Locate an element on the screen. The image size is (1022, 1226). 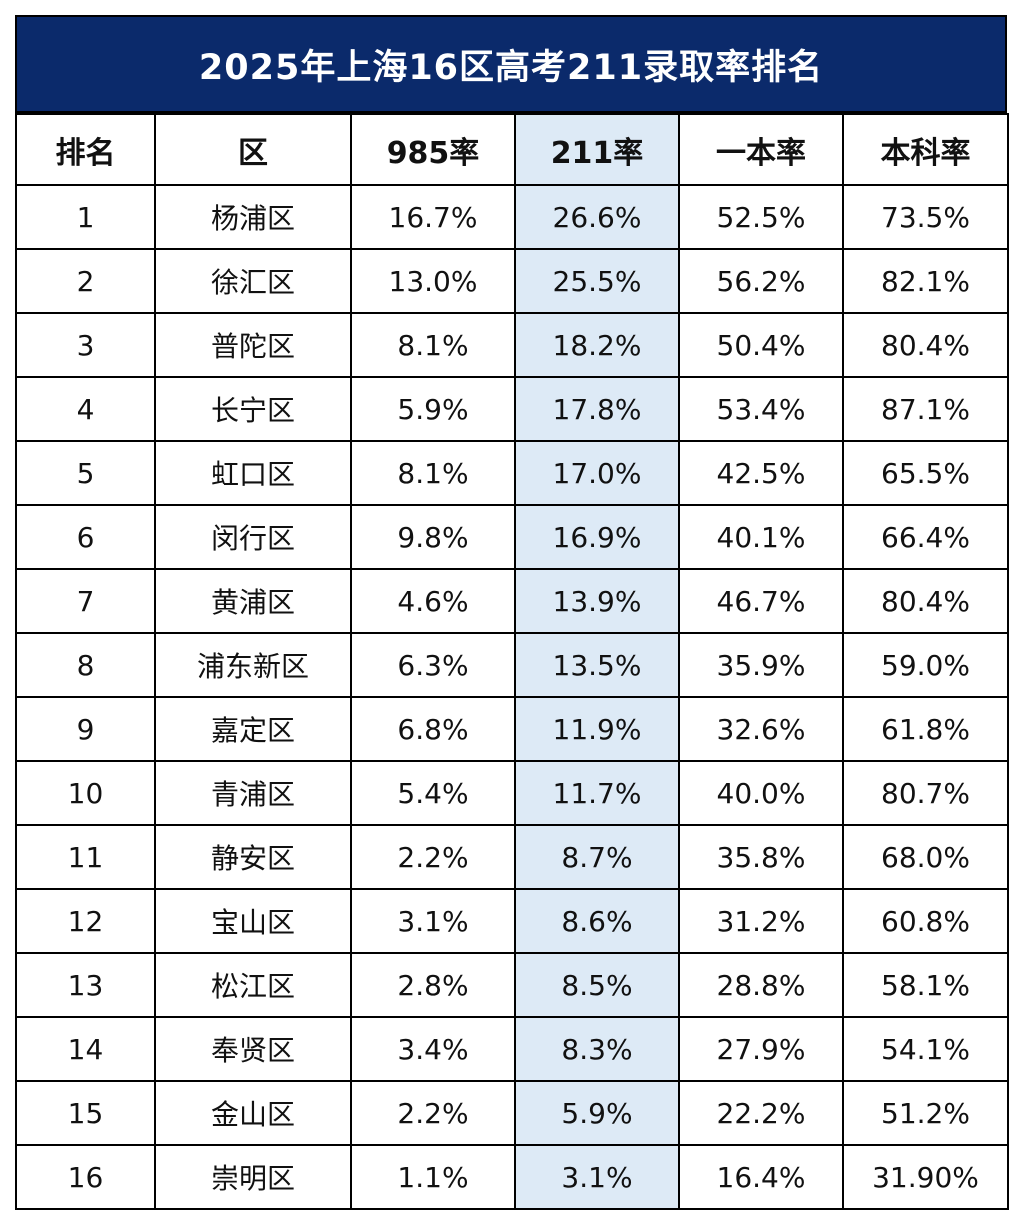
district-cell: 长宁区 is located at coordinates (253, 409).